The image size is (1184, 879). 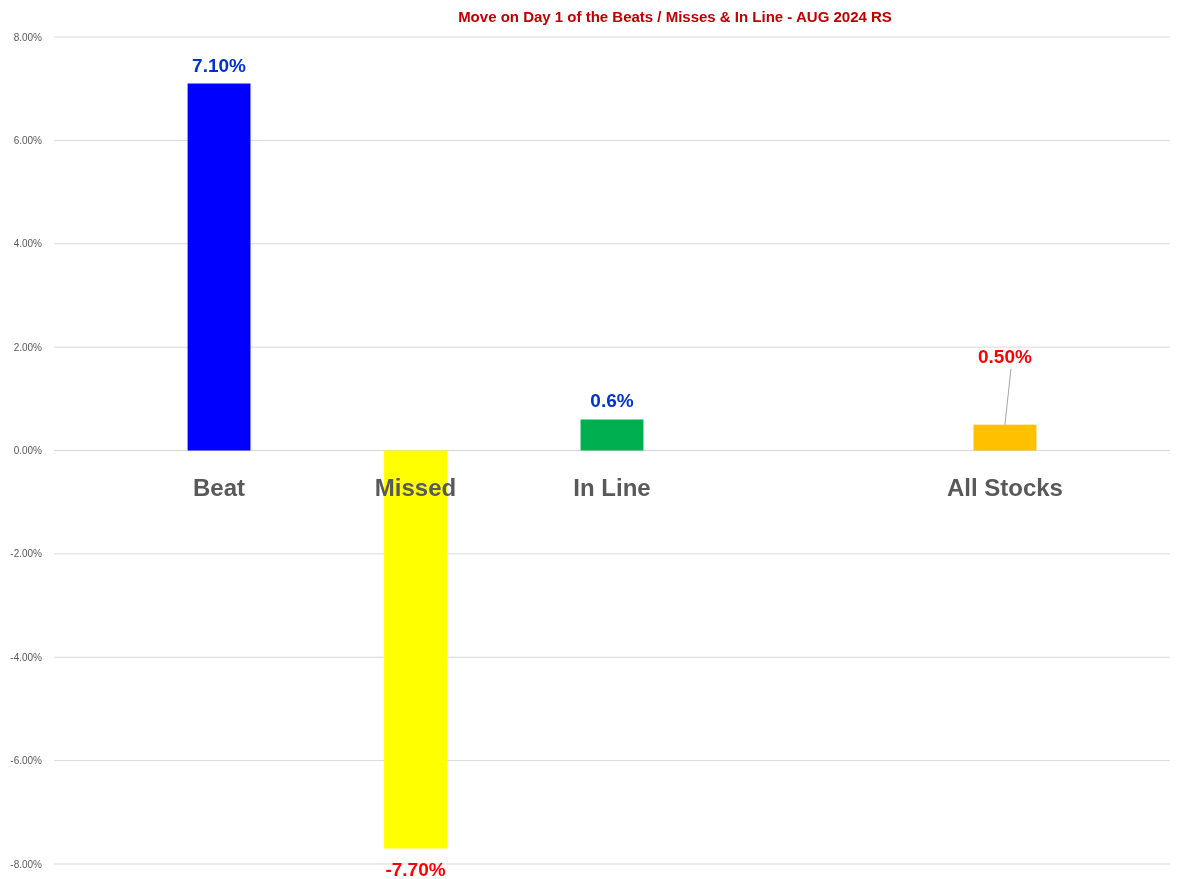 What do you see at coordinates (219, 65) in the screenshot?
I see `data-label: 7.10%` at bounding box center [219, 65].